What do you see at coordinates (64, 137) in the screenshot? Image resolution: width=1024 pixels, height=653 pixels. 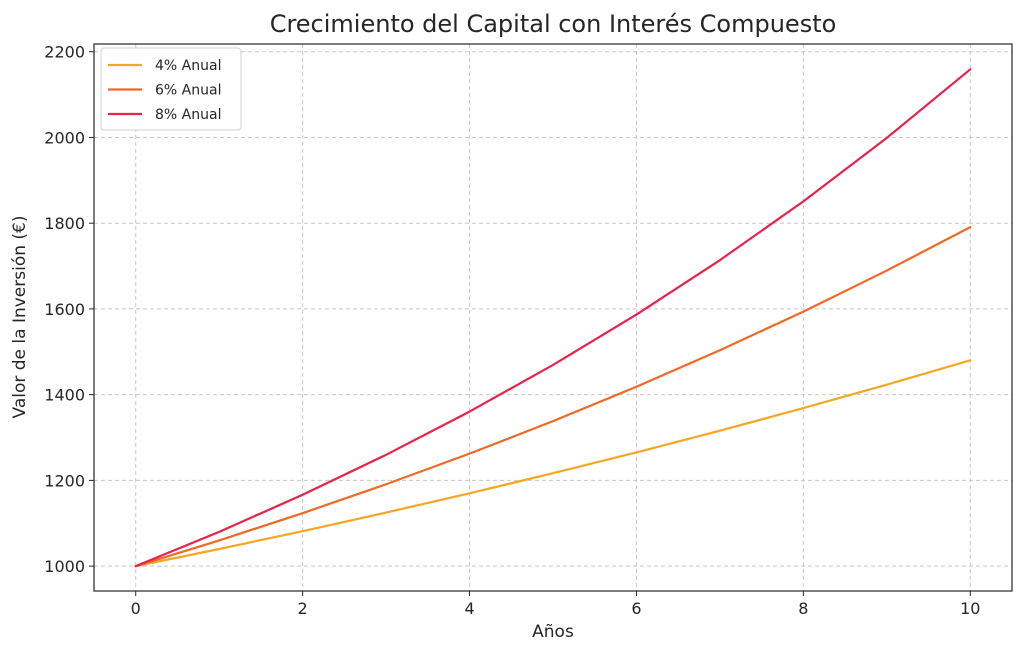 I see `y-tick-label: 2000` at bounding box center [64, 137].